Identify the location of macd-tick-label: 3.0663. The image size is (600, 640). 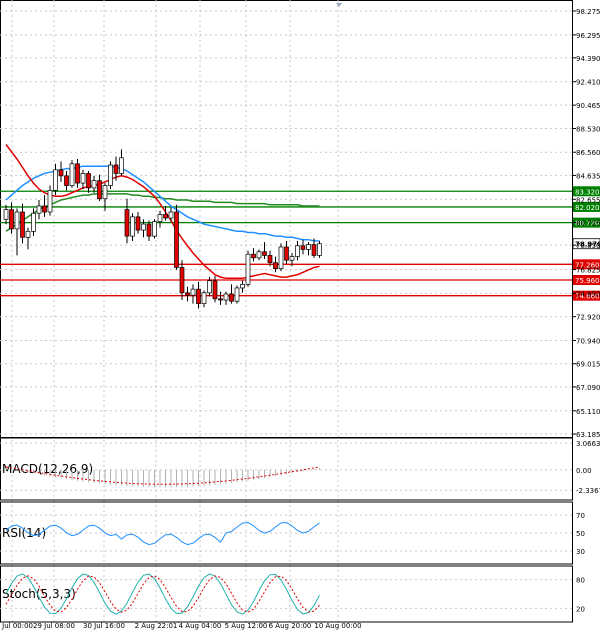
(588, 444).